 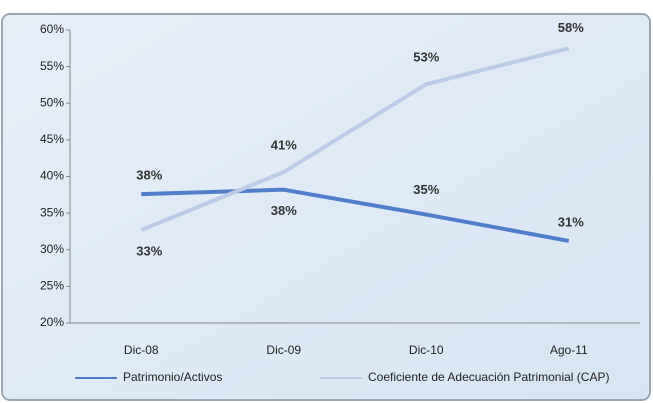 I want to click on x-tick-label: Ago-11, so click(x=569, y=350).